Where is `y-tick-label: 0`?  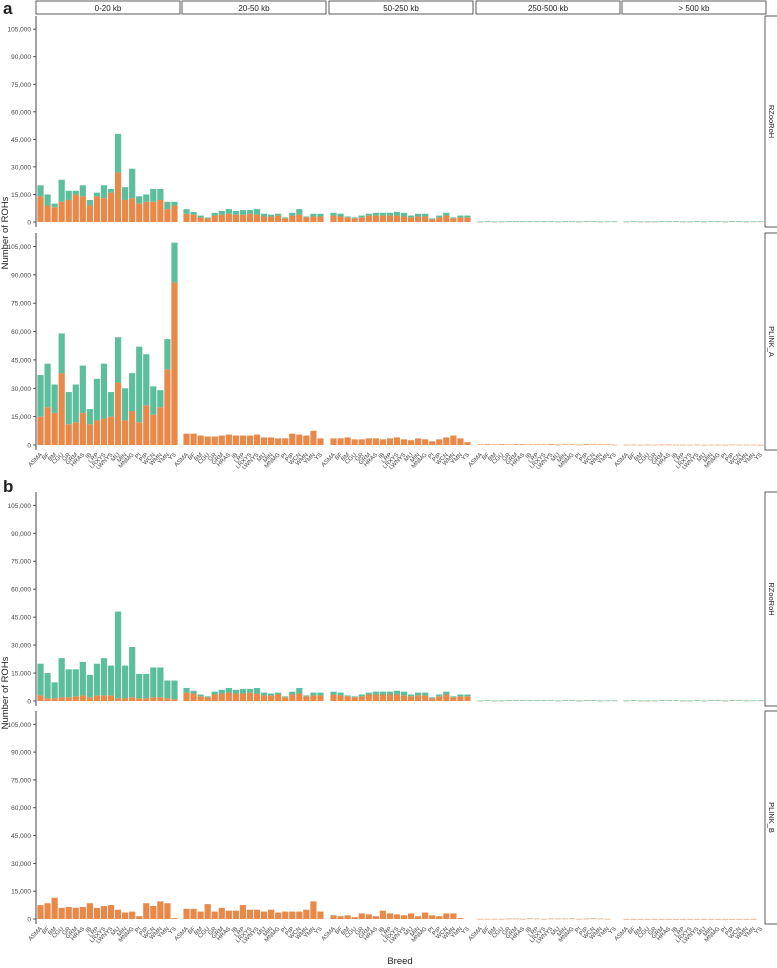
y-tick-label: 0 is located at coordinates (29, 920).